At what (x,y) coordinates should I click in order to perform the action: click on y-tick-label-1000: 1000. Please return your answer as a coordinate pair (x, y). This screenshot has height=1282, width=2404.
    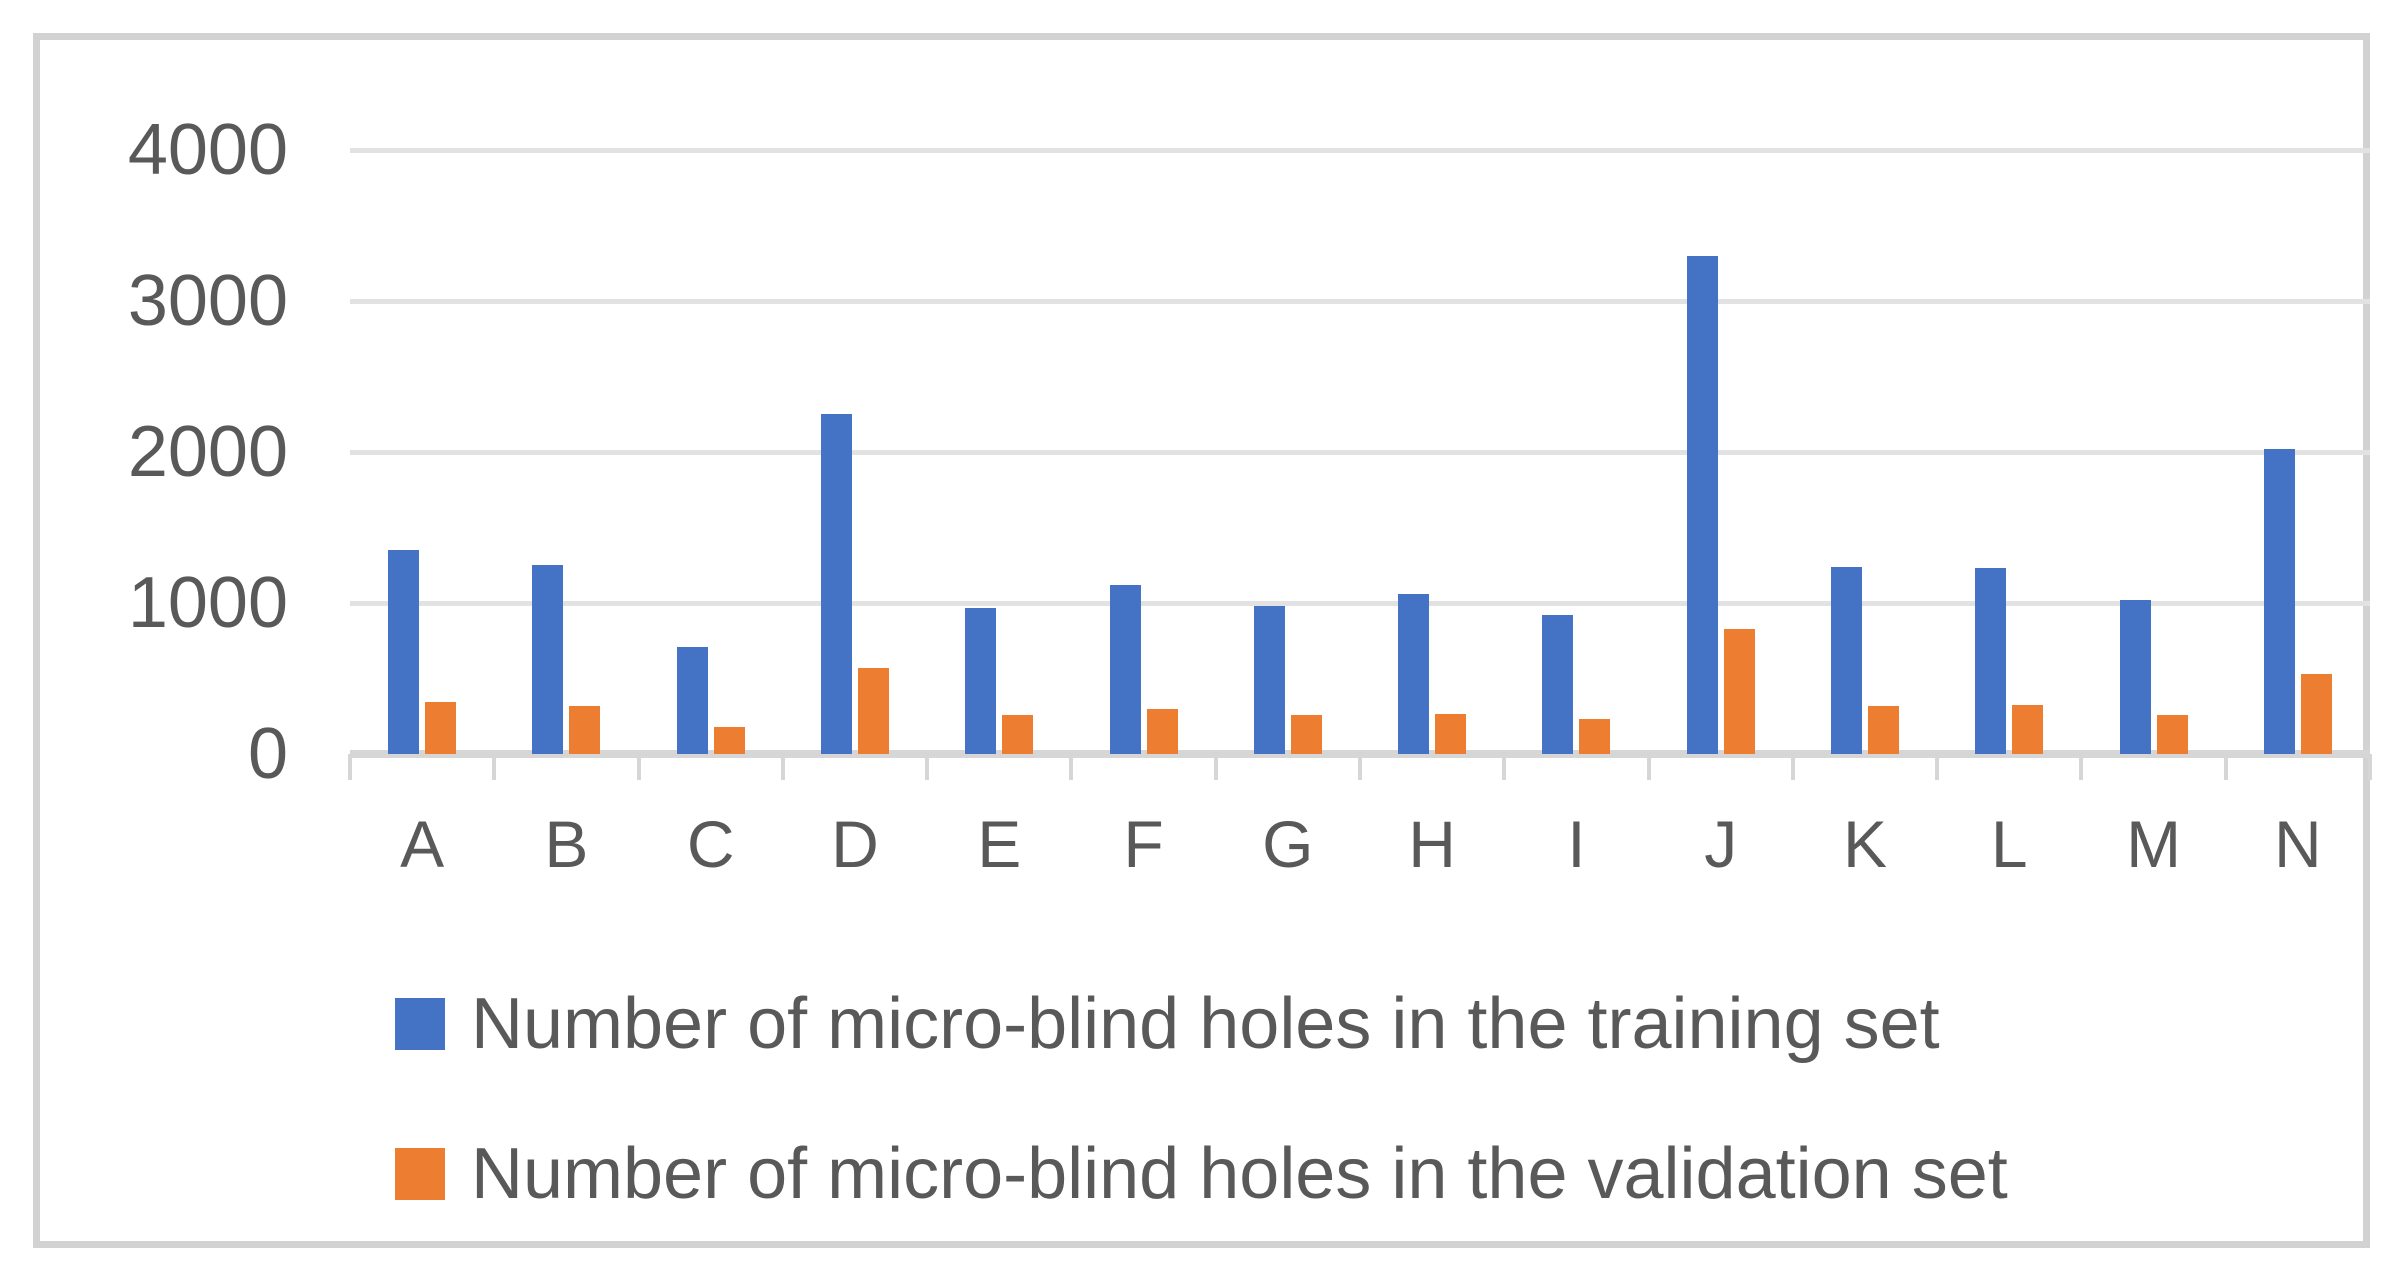
    Looking at the image, I should click on (207, 603).